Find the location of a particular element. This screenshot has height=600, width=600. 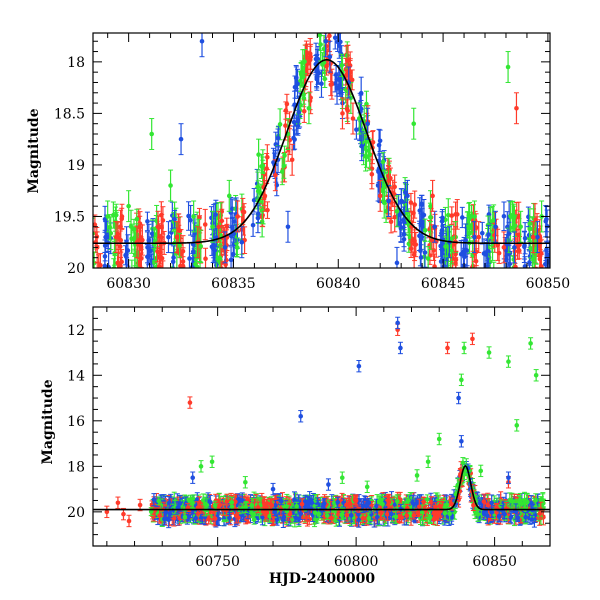

y-tick-label: 18.5 is located at coordinates (69, 114).